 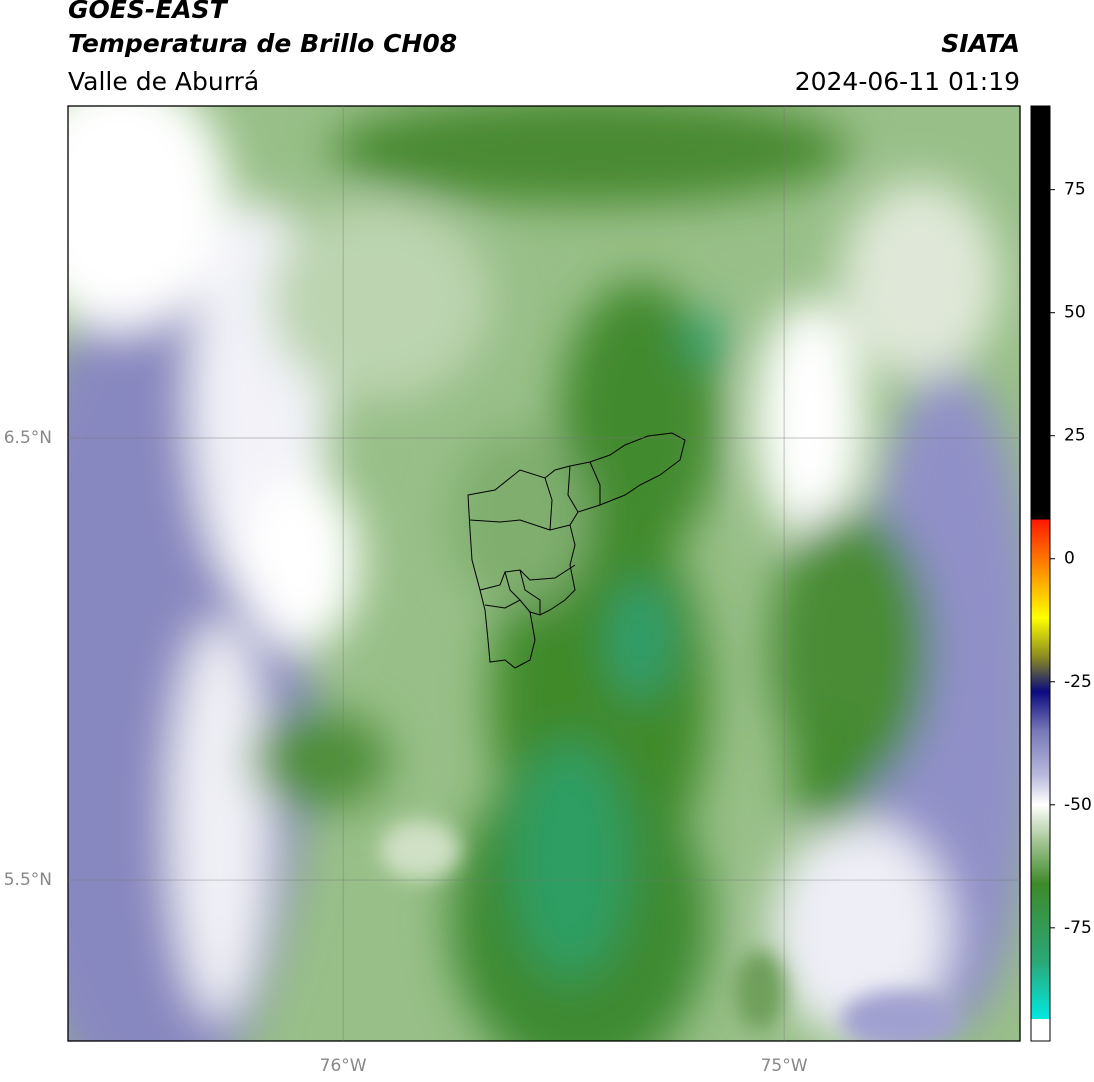 What do you see at coordinates (28, 880) in the screenshot?
I see `y-tick-label: 5.5°N` at bounding box center [28, 880].